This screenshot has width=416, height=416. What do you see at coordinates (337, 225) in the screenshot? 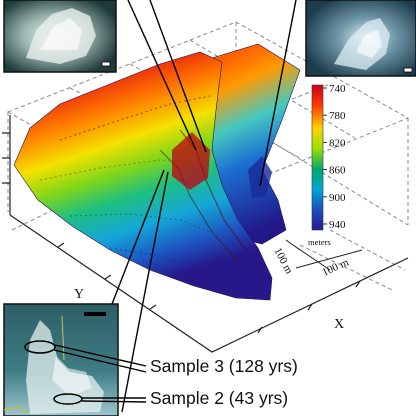
I see `colorbar-tick-label: 940` at bounding box center [337, 225].